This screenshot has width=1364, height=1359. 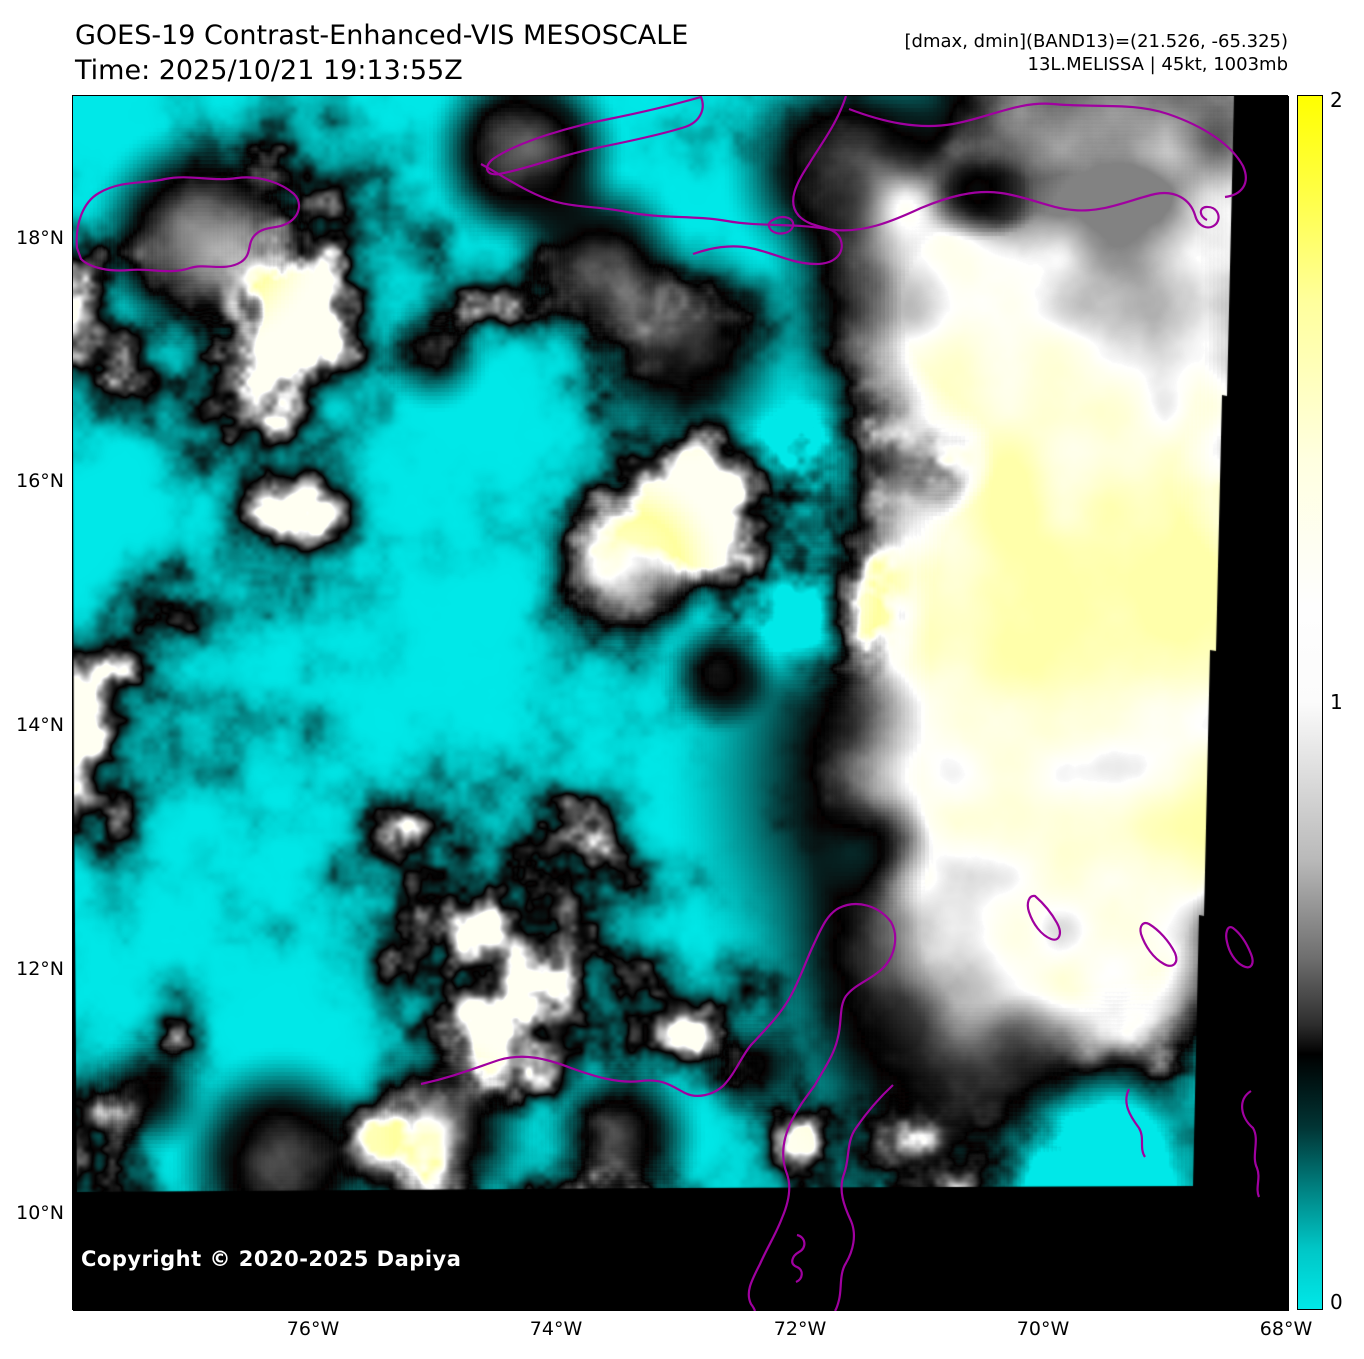 I want to click on storm-info-text: 13L.MELISSA | 45kt, 1003mb, so click(x=1158, y=64).